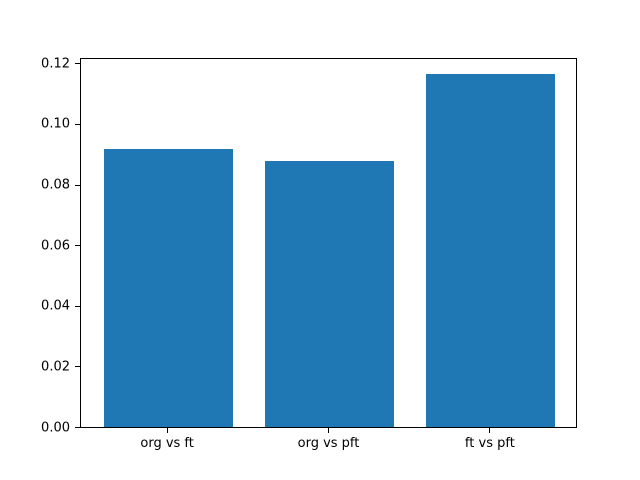 Image resolution: width=640 pixels, height=480 pixels. I want to click on y-tick-label-0.12: 0.12, so click(55, 64).